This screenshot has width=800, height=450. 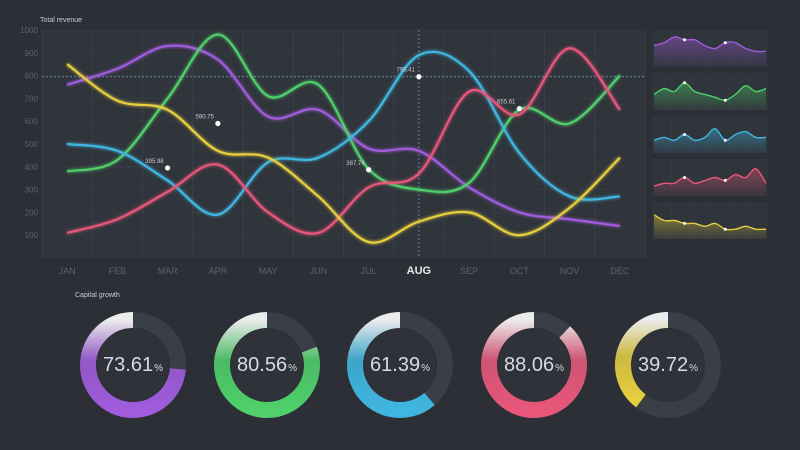 I want to click on data-point-label: 795.41, so click(x=406, y=71).